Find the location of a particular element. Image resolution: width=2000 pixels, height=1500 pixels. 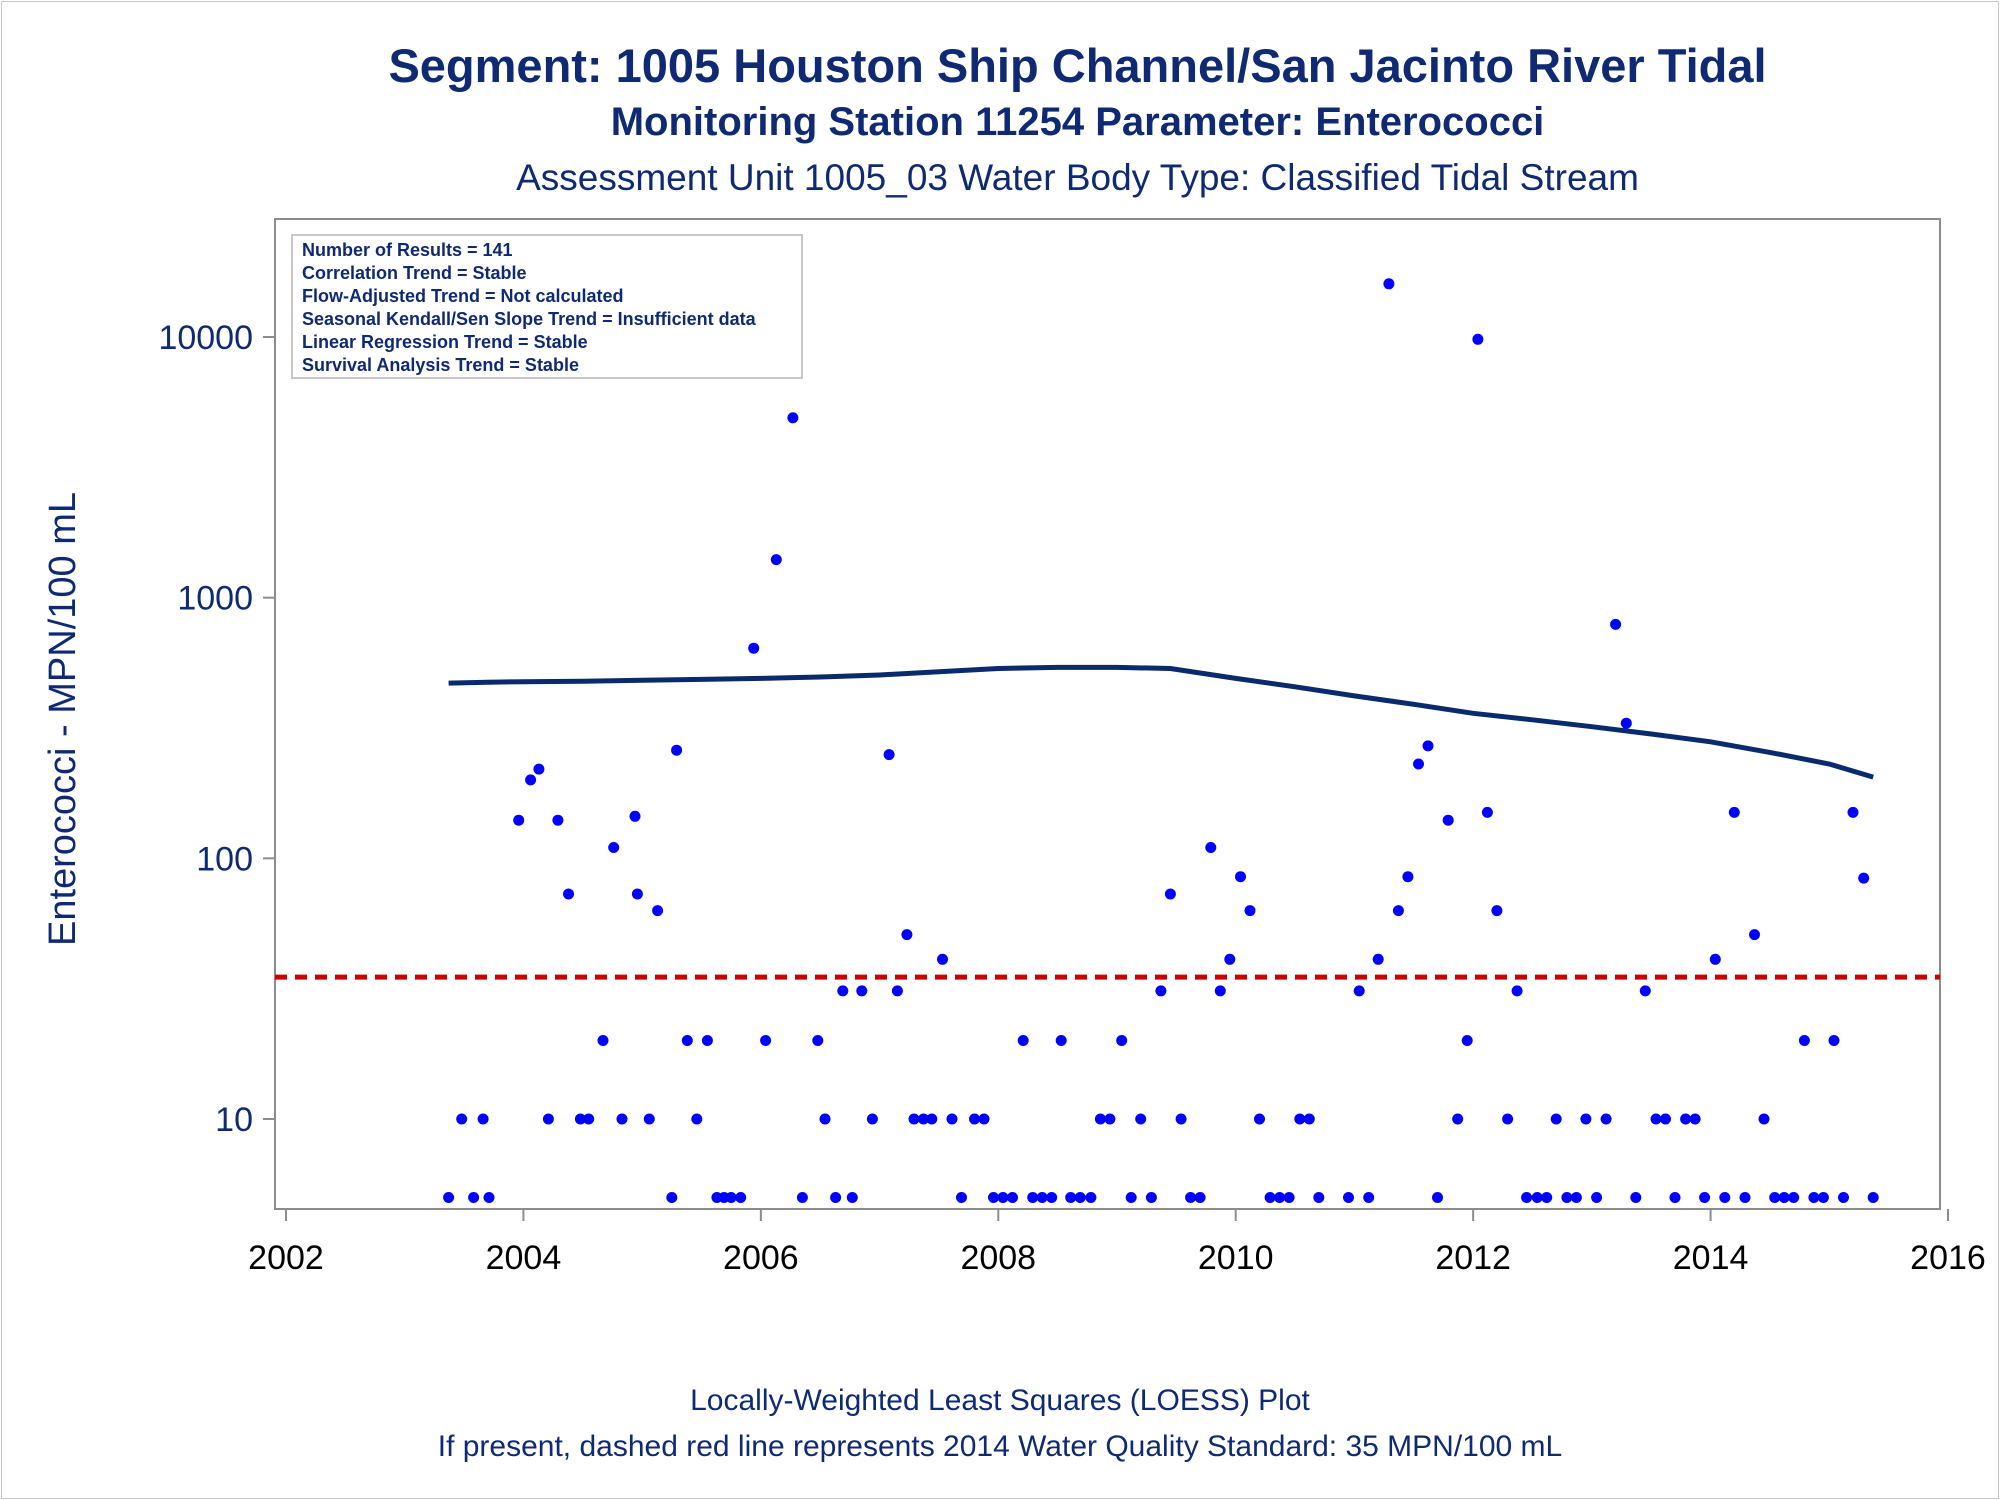

y-tick-label: 10000 is located at coordinates (205, 338).